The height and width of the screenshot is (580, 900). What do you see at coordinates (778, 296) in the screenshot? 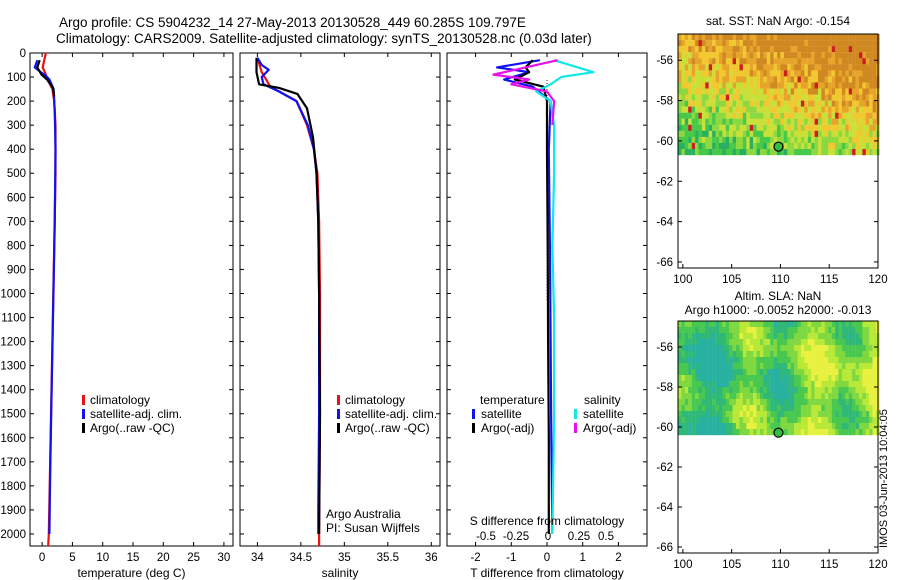
I see `map-title: Altim. SLA: NaN` at bounding box center [778, 296].